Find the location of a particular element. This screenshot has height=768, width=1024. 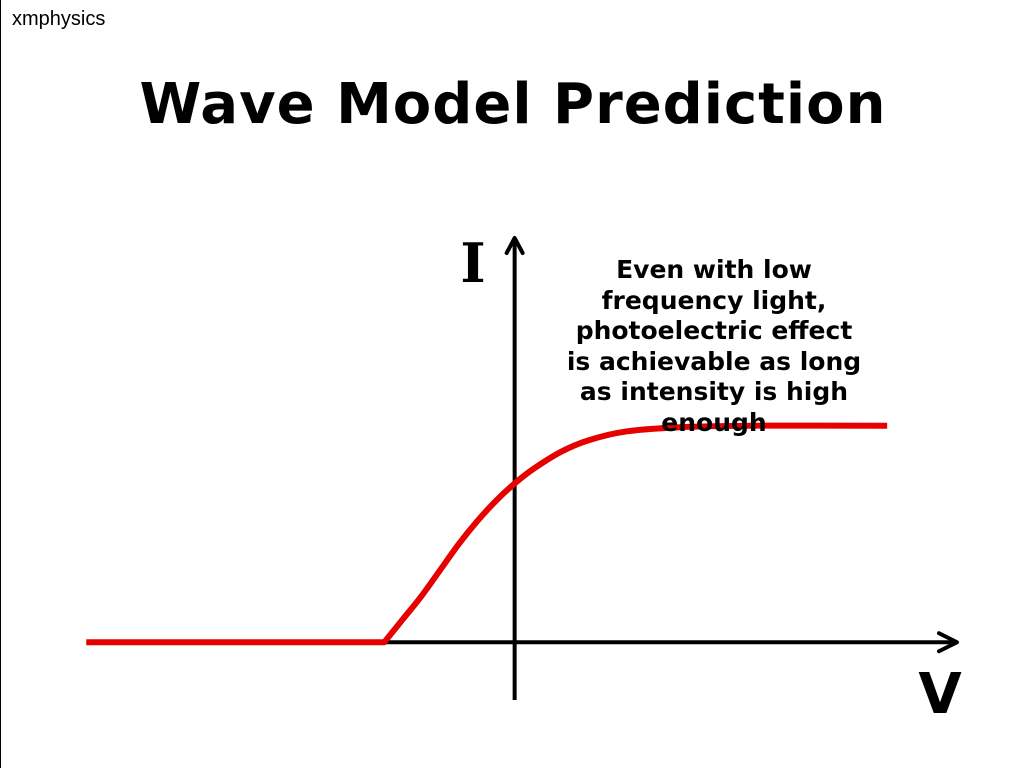

y-axis-arrowhead is located at coordinates (514, 245).